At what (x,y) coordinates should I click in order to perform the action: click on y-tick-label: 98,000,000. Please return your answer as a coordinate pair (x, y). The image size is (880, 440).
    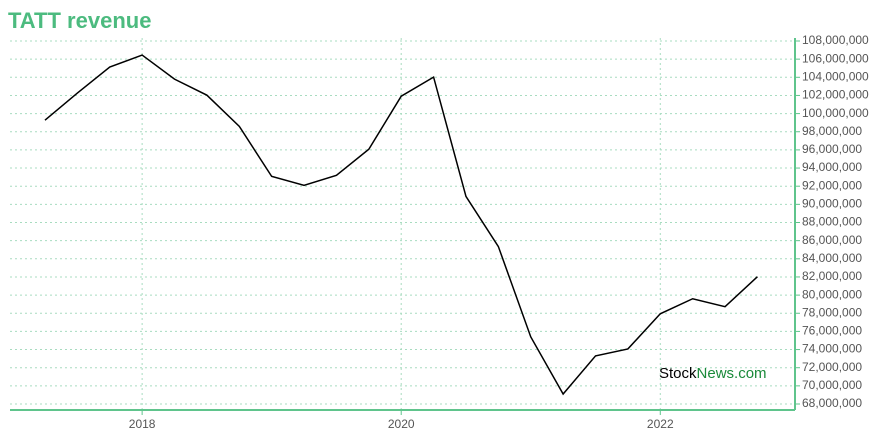
    Looking at the image, I should click on (832, 131).